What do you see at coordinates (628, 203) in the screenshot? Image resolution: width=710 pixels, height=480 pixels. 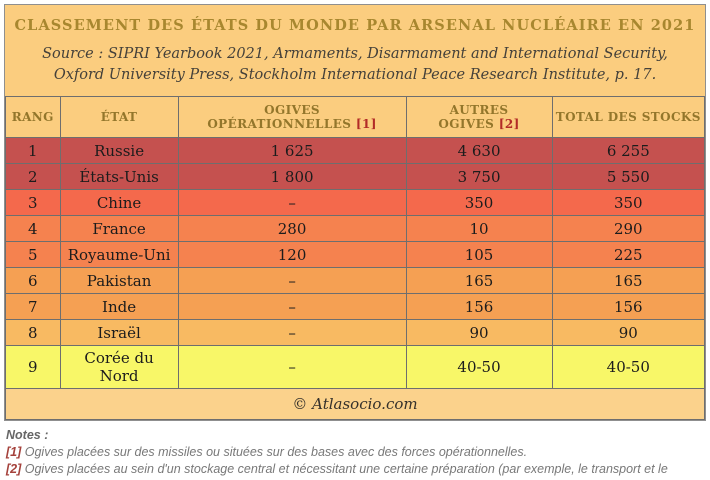 I see `cell-total-stock: 350` at bounding box center [628, 203].